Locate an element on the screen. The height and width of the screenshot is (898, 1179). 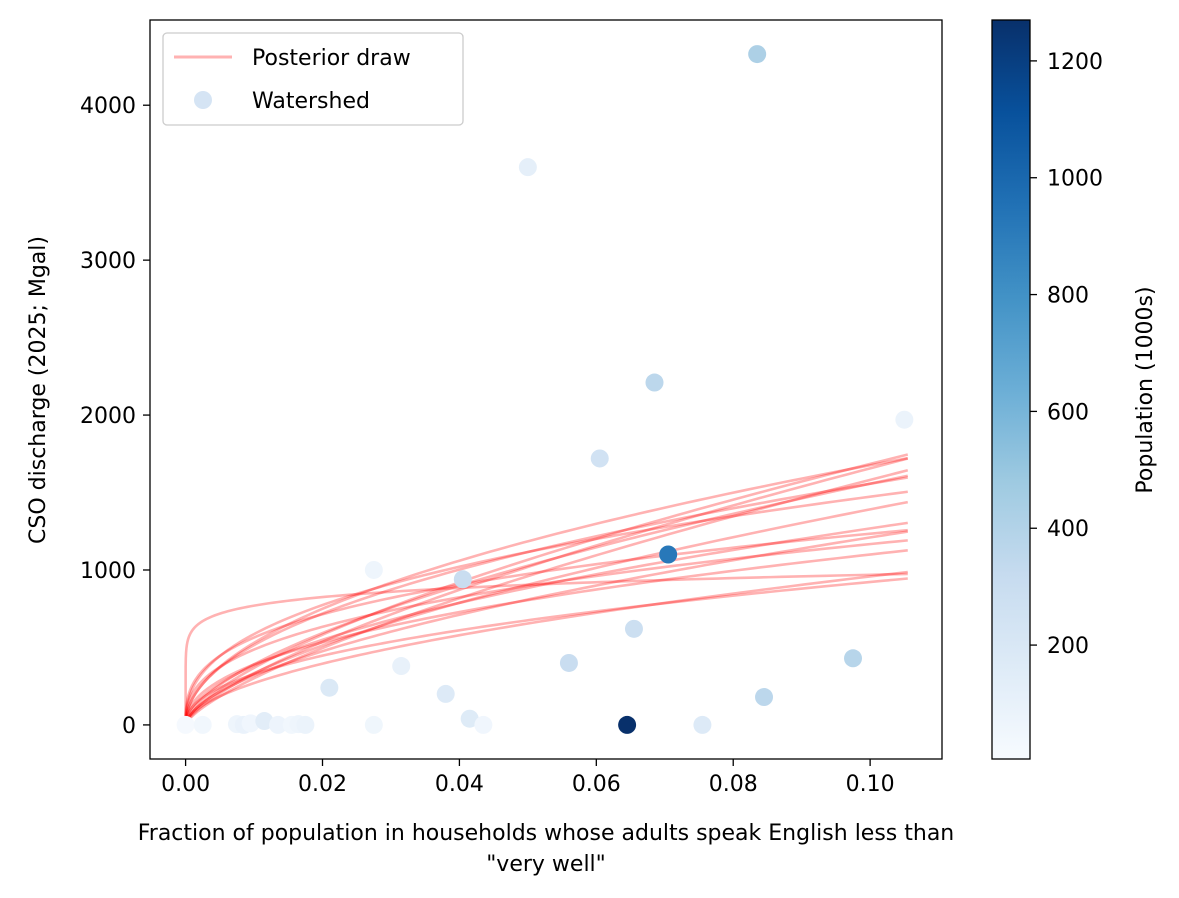
x-tick-label: 0.04 is located at coordinates (459, 784).